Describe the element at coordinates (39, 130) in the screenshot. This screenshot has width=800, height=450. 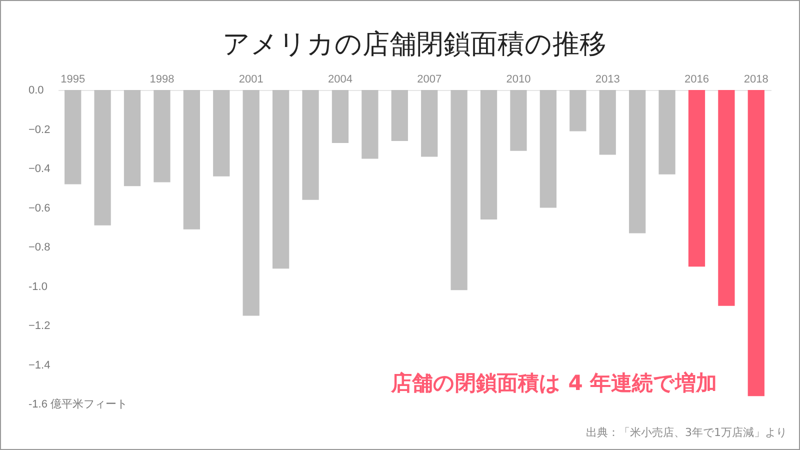
I see `y-tick-label: −0.2` at that location.